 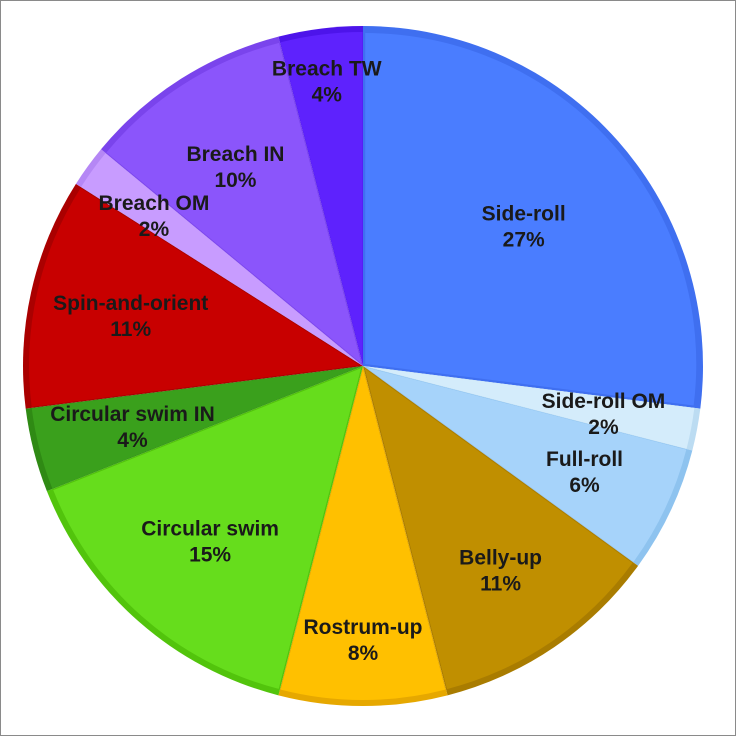 I want to click on slice-name: Spin-and-orient, so click(x=130, y=303).